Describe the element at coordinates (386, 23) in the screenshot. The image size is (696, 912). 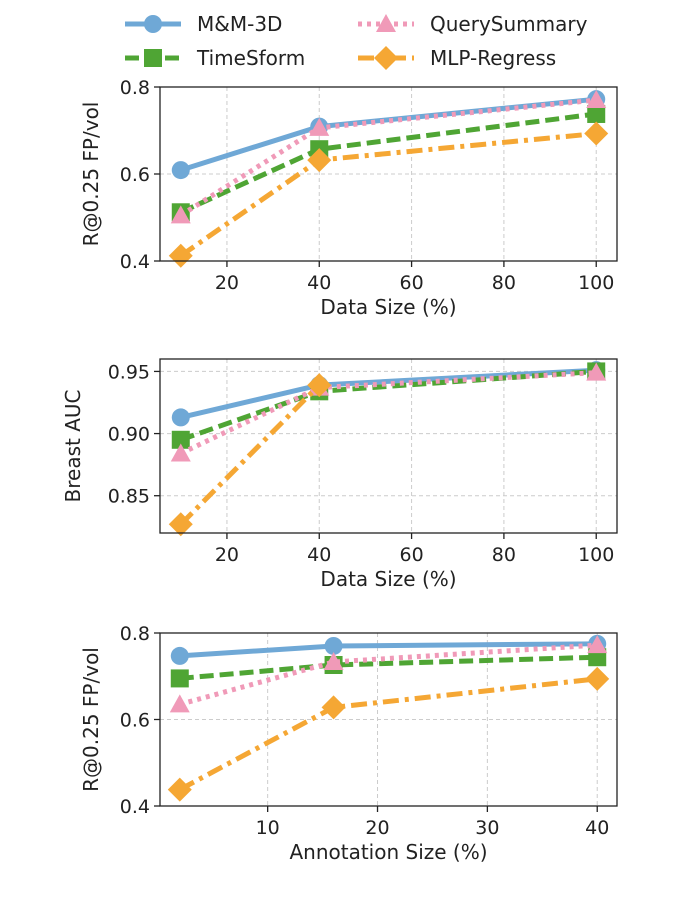
I see `legend-marker-triangle` at that location.